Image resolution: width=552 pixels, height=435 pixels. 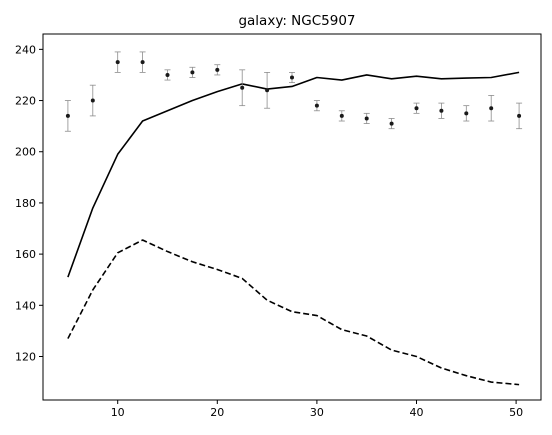 What do you see at coordinates (25, 49) in the screenshot?
I see `y-tick-label-240: 240` at bounding box center [25, 49].